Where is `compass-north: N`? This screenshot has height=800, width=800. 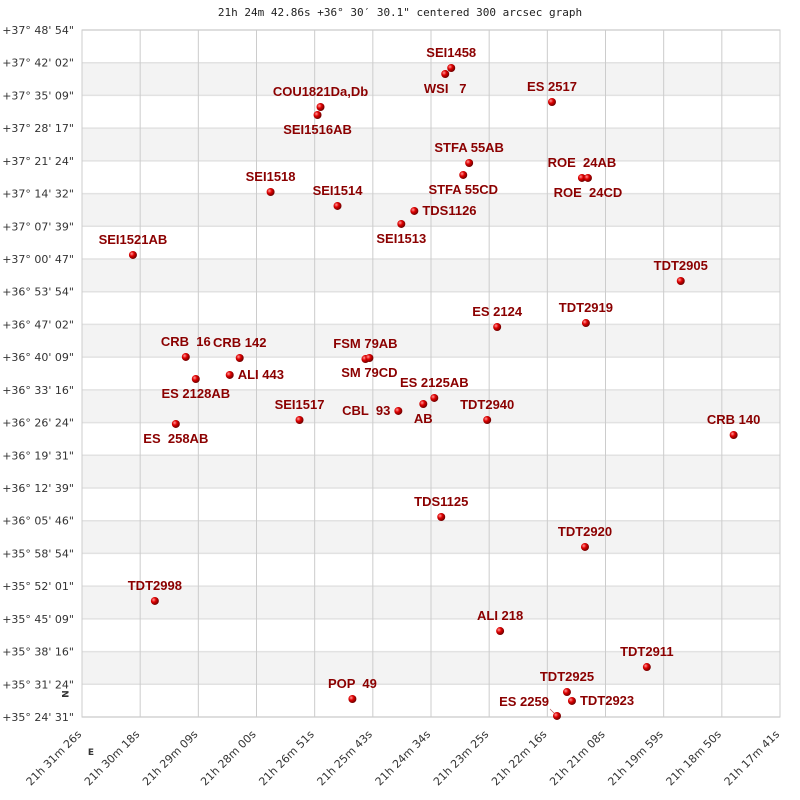 compass-north: N is located at coordinates (64, 694).